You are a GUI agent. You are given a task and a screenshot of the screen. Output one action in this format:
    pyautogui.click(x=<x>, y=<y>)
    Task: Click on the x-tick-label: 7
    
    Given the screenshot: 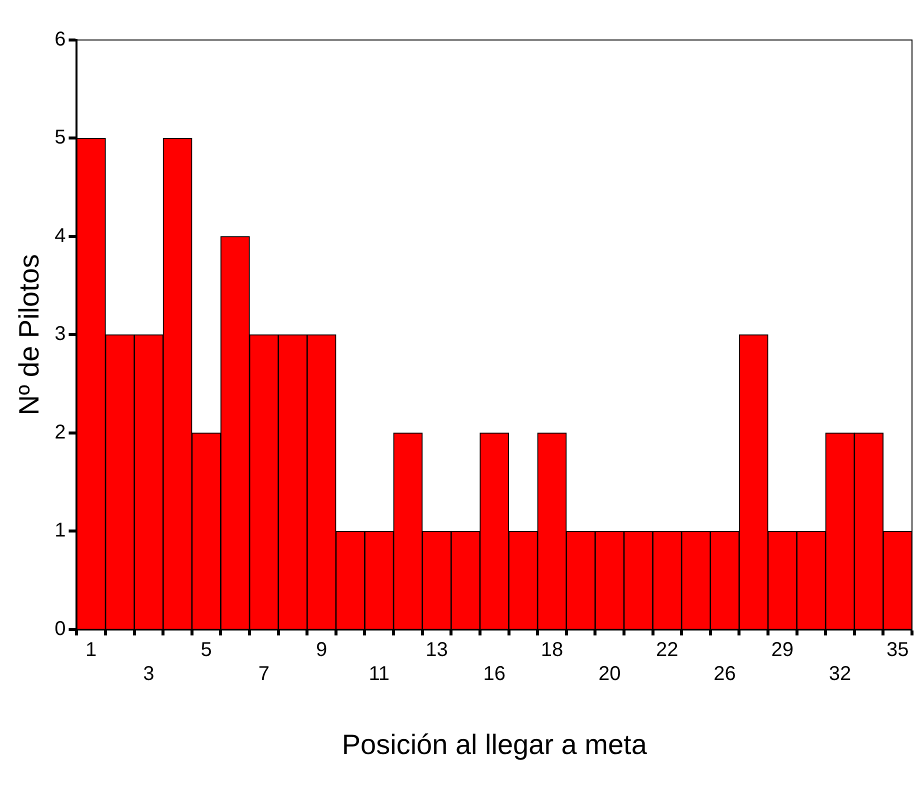 What is the action you would take?
    pyautogui.click(x=264, y=673)
    